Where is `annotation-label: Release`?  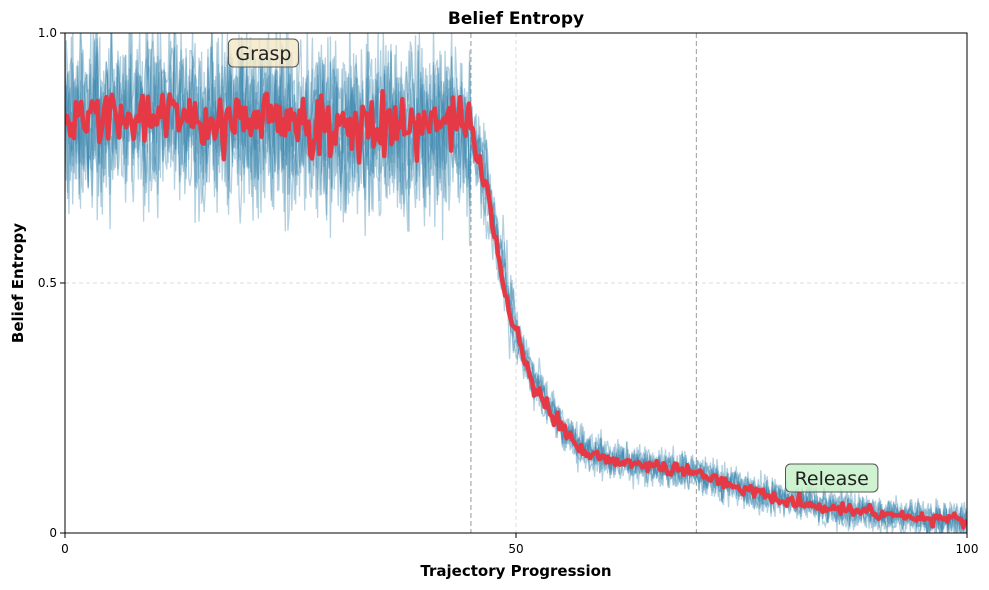
annotation-label: Release is located at coordinates (832, 479).